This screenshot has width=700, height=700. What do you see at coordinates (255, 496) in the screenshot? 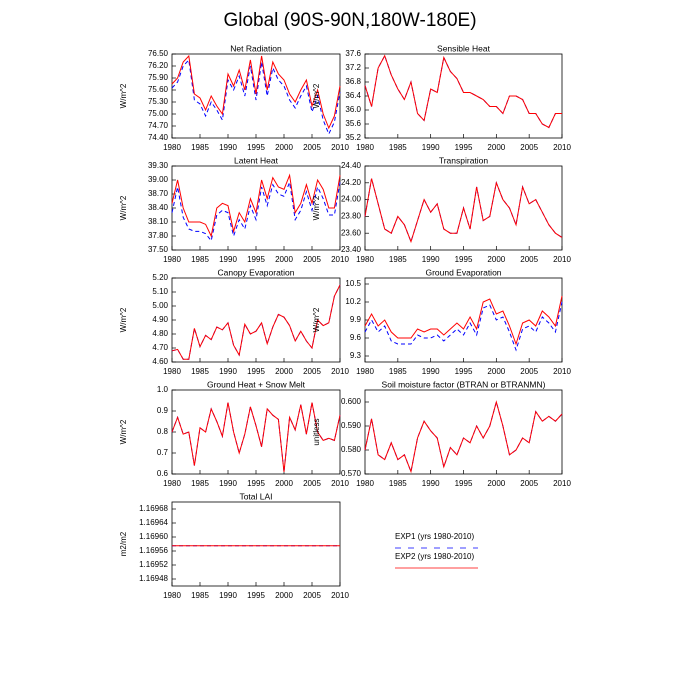
I see `panel-title: Total LAI` at bounding box center [255, 496].